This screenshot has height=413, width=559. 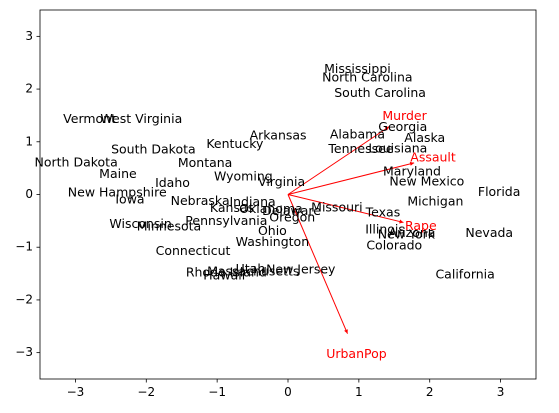 I want to click on state-label: Maine, so click(x=118, y=173).